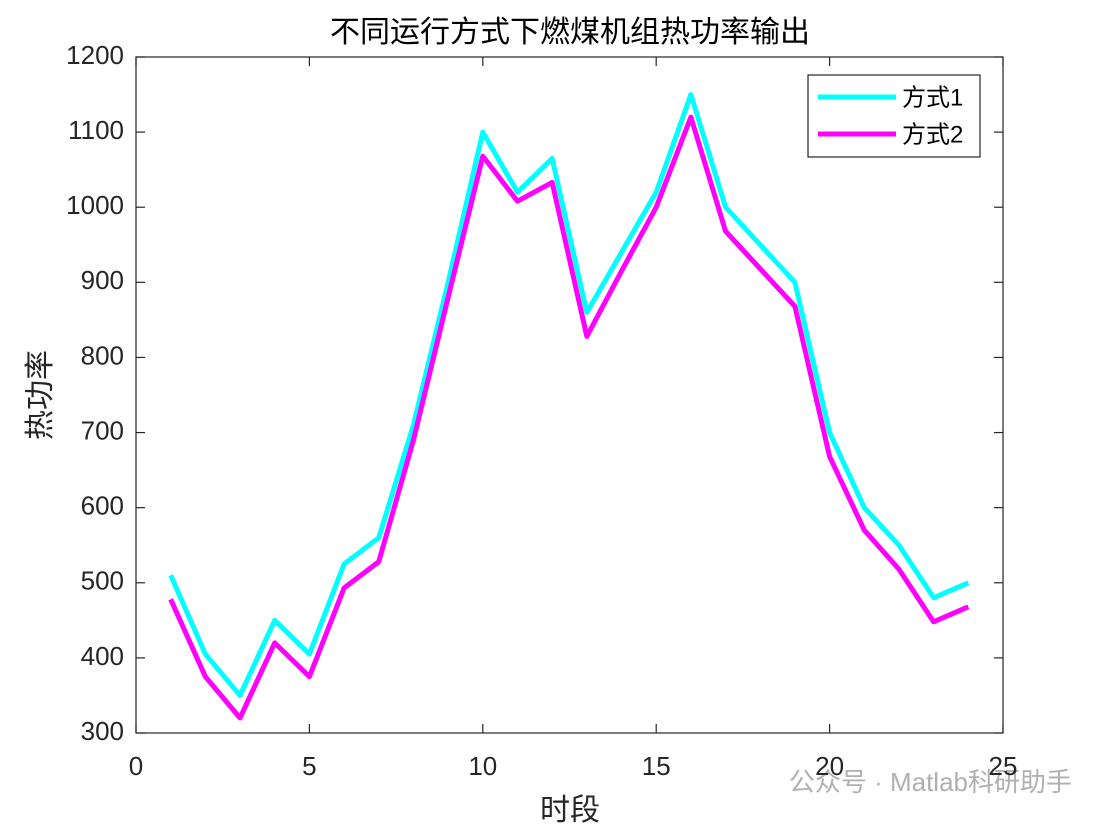  I want to click on y-tick-label: 500, so click(102, 581).